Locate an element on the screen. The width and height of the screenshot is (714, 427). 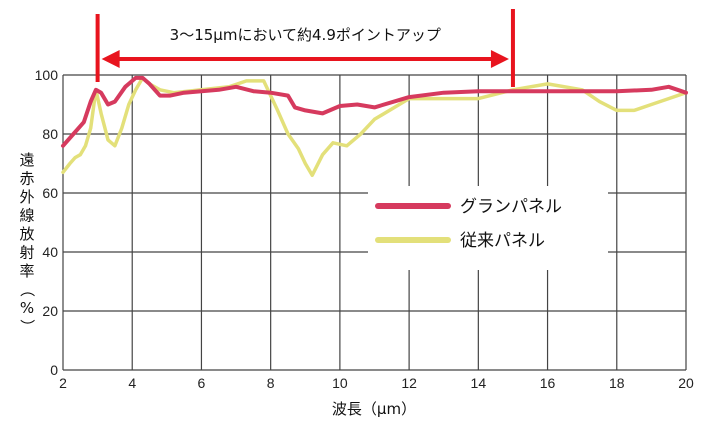
x-axis-title: 波長（μm） is located at coordinates (374, 409).